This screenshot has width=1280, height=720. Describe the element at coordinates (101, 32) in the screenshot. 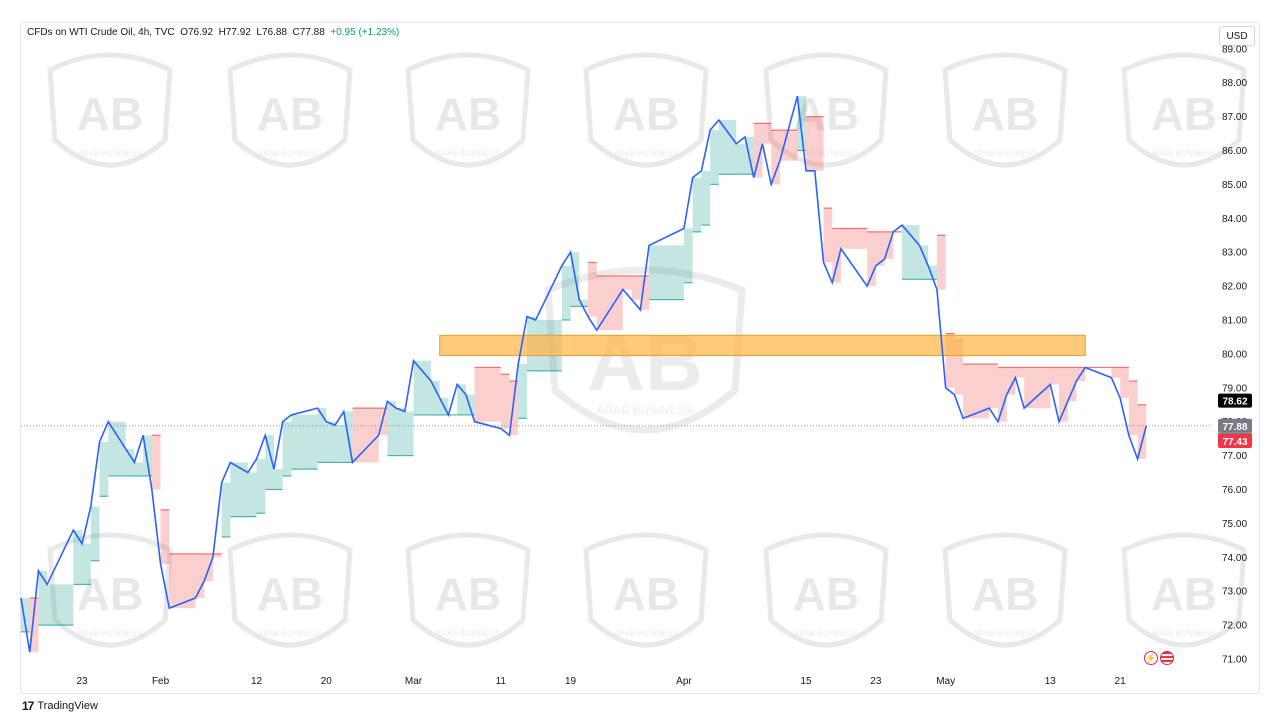

I see `symbol-title: CFDs on WTI Crude Oil, 4h, TVC` at that location.